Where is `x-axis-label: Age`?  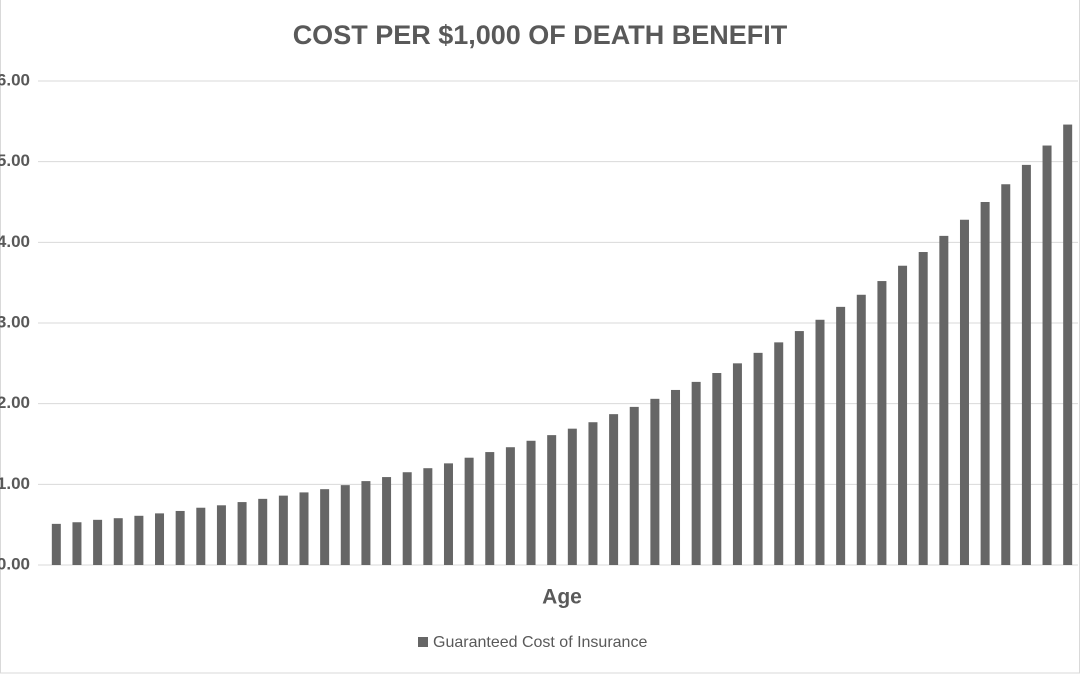
x-axis-label: Age is located at coordinates (562, 597).